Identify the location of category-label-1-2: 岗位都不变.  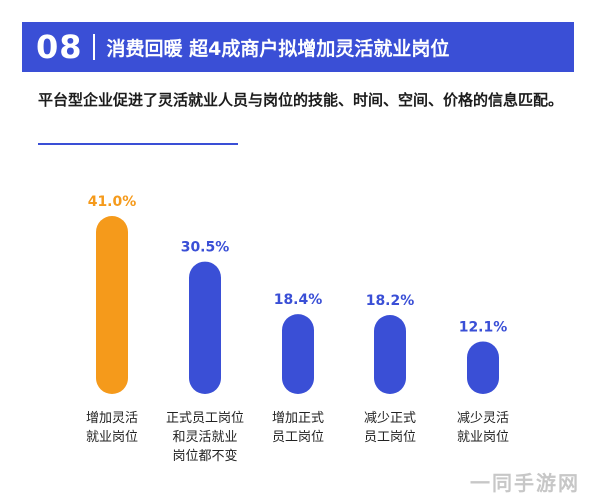
(204, 456).